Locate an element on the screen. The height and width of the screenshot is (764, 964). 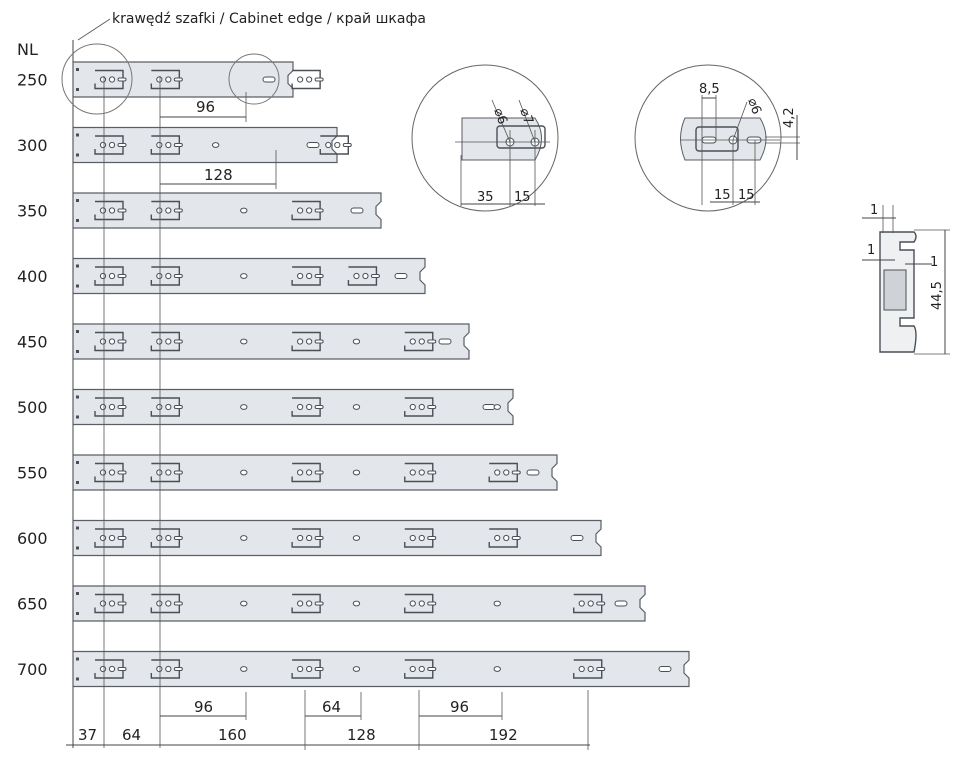
right-dim-15-b: 15 is located at coordinates (746, 195).